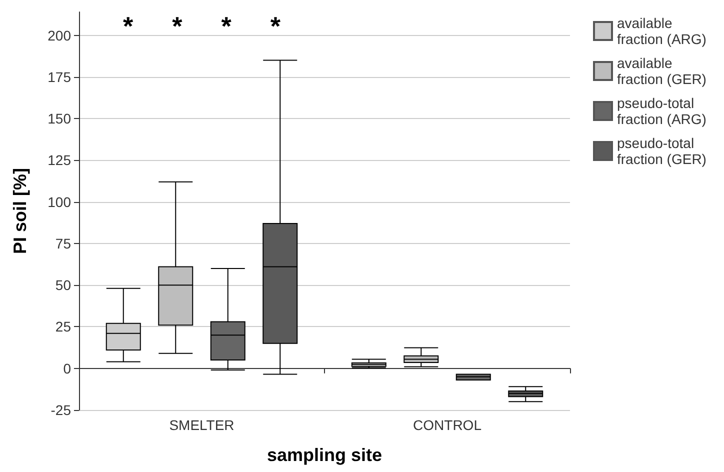 The height and width of the screenshot is (472, 724). I want to click on legend-label: available fraction (ARG), so click(661, 31).